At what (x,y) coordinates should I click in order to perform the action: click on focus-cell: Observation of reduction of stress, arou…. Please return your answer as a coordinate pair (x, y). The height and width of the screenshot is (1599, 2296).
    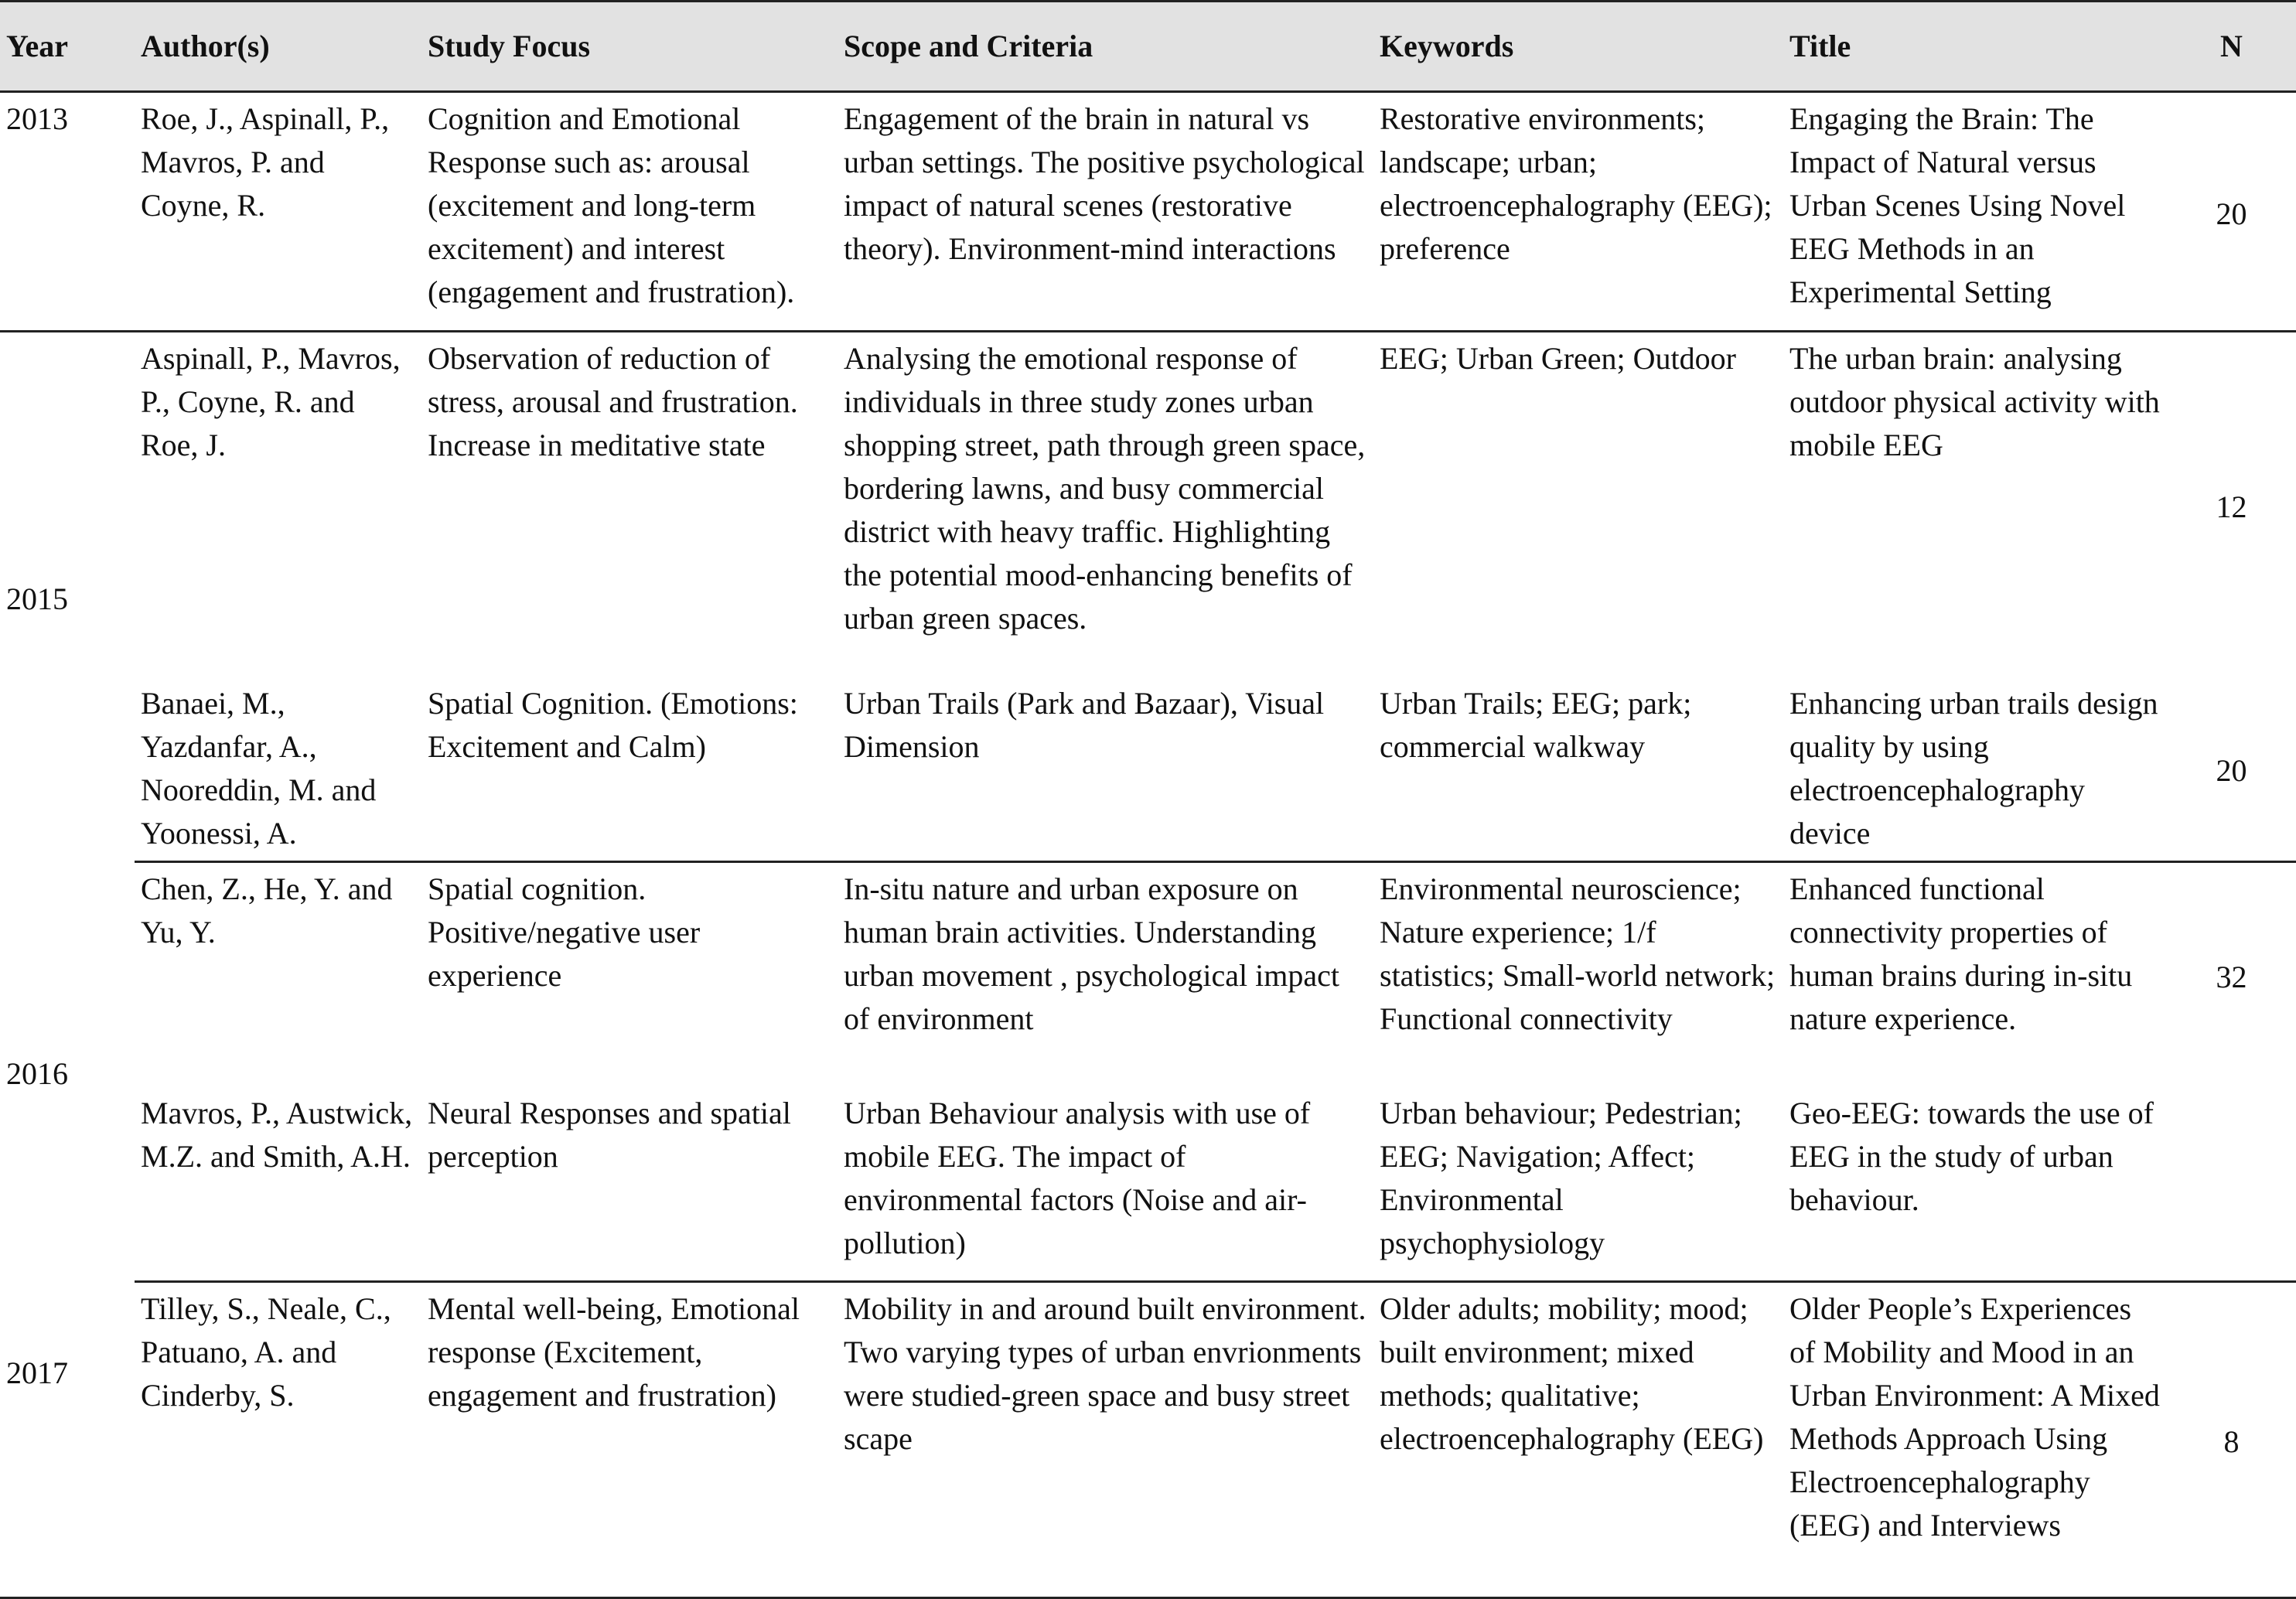
    Looking at the image, I should click on (613, 401).